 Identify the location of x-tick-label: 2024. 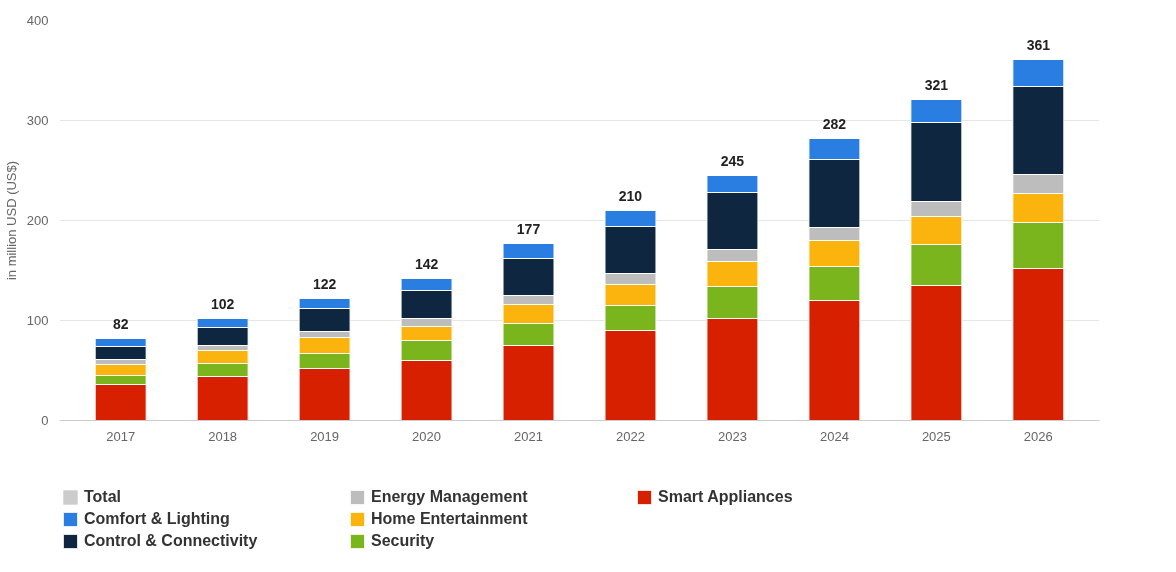
(834, 436).